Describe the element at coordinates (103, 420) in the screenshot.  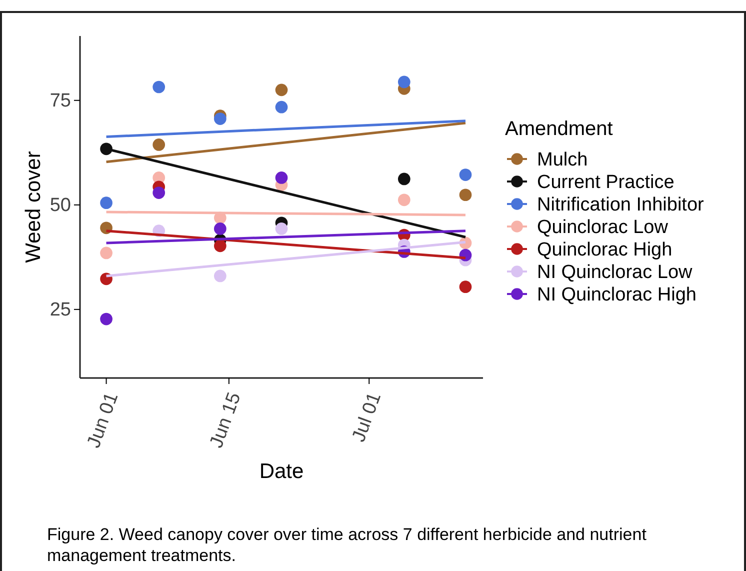
I see `x-tick-label: Jun 01` at that location.